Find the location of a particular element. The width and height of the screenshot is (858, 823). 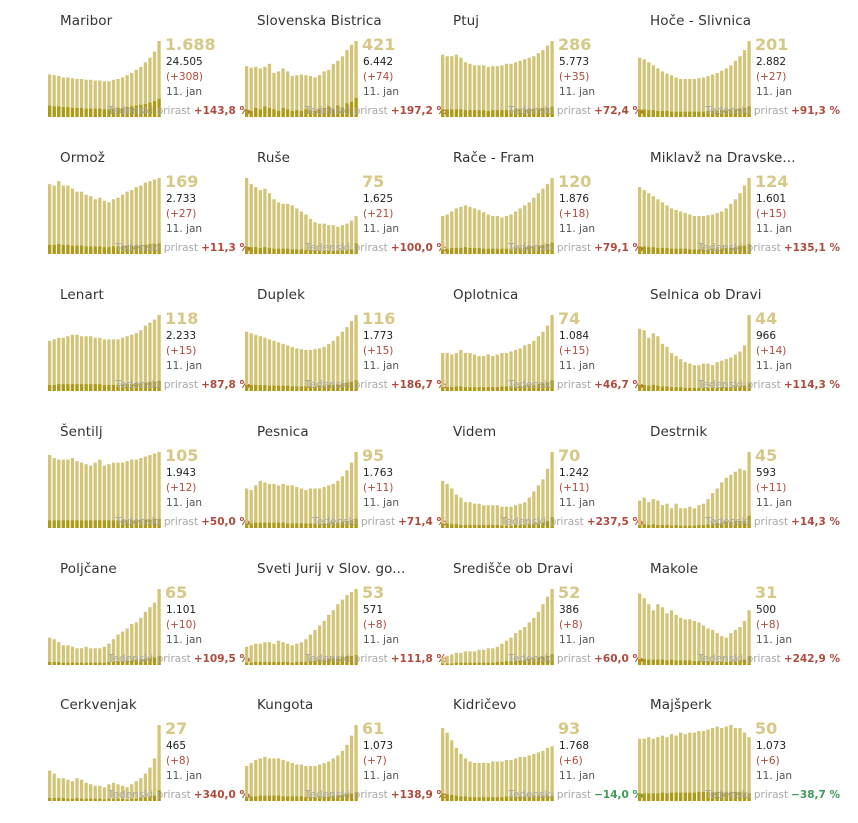

daily-change-value: (+15) is located at coordinates (181, 351).